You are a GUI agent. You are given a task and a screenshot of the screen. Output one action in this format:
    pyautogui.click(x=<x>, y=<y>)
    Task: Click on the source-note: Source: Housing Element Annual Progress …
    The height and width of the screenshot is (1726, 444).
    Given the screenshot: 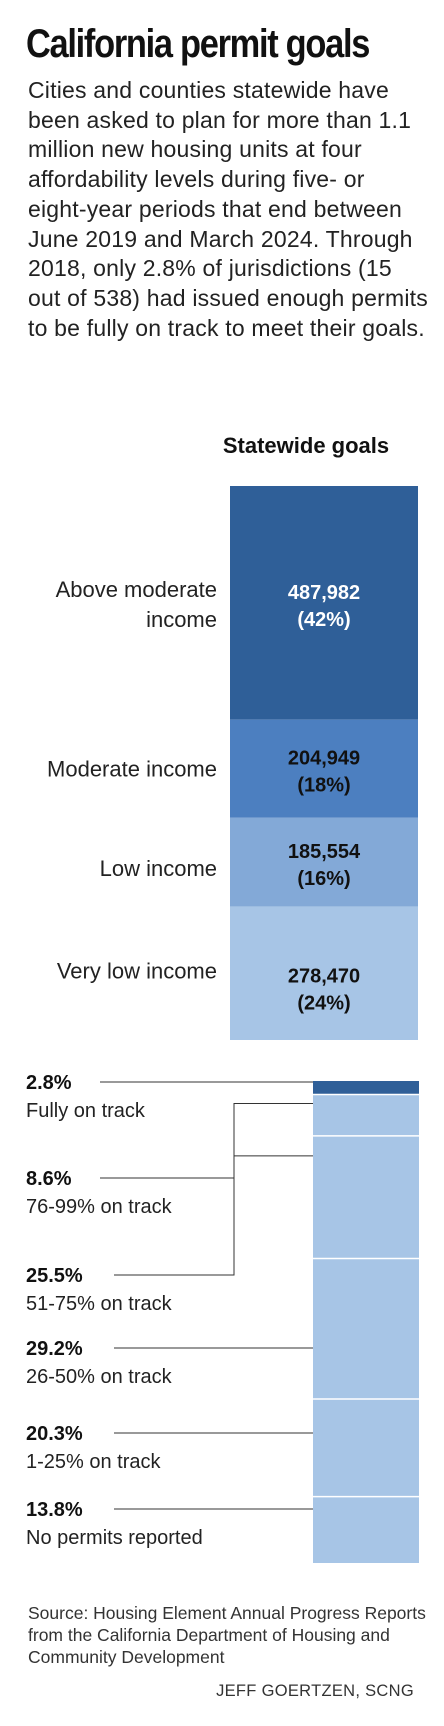 What is the action you would take?
    pyautogui.click(x=227, y=1635)
    